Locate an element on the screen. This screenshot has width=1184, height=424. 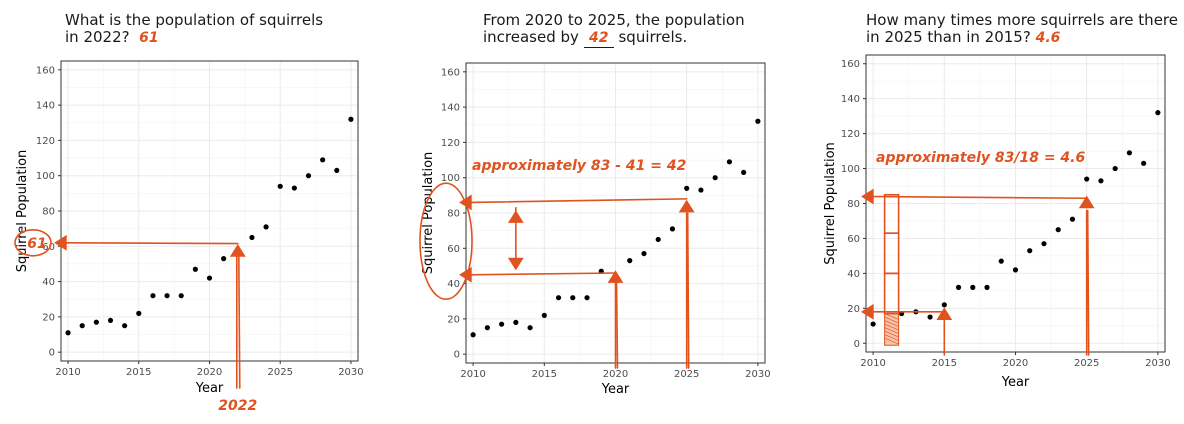
question-line-2: in 2022? is located at coordinates (97, 37).